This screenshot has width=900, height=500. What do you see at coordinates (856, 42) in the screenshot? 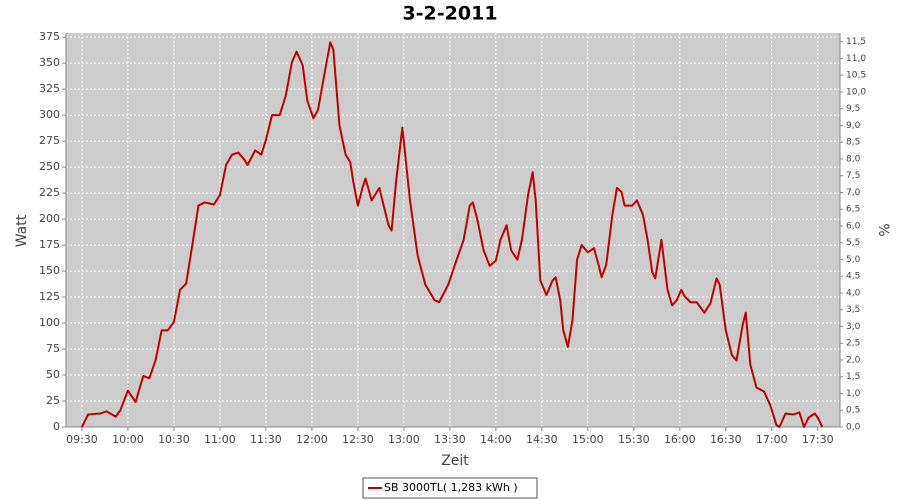
I see `y2-tick-label: 11,5` at bounding box center [856, 42].